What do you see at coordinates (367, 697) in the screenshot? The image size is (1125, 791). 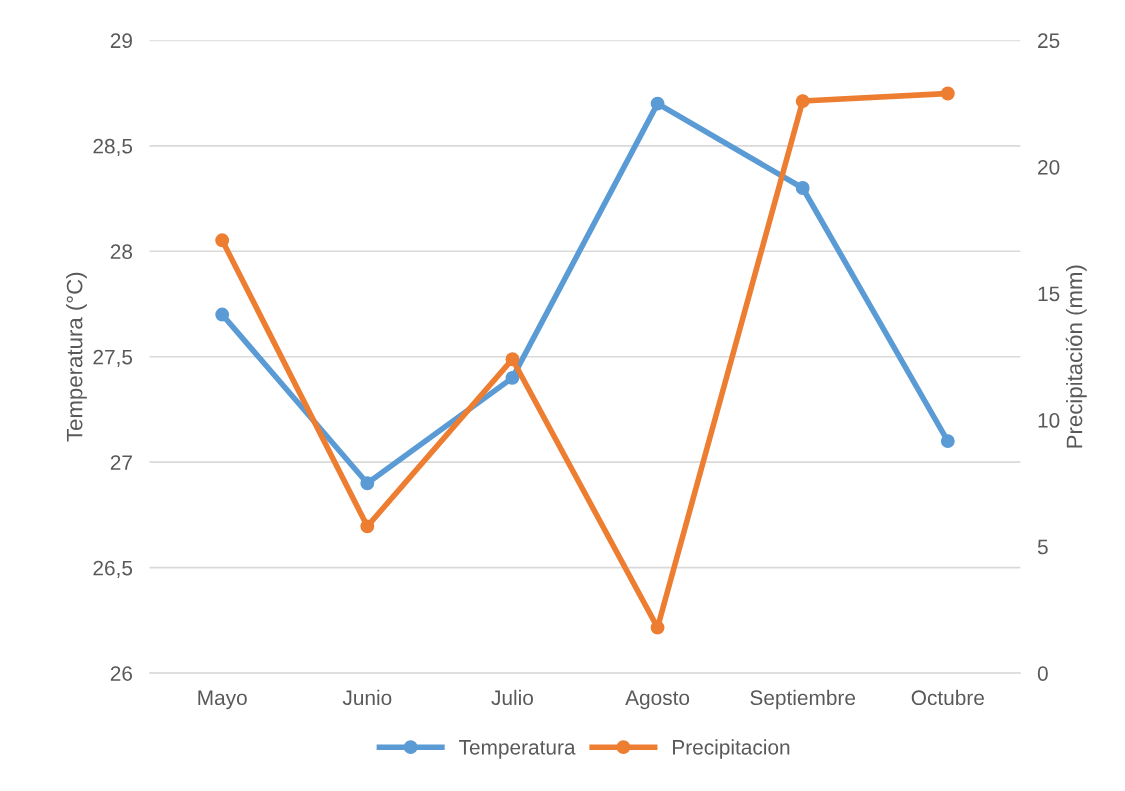 I see `x-tick-label: Junio` at bounding box center [367, 697].